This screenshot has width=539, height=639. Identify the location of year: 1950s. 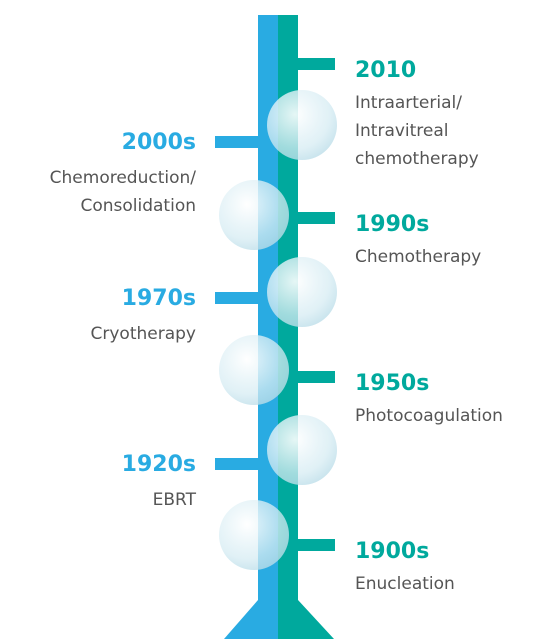
(392, 383).